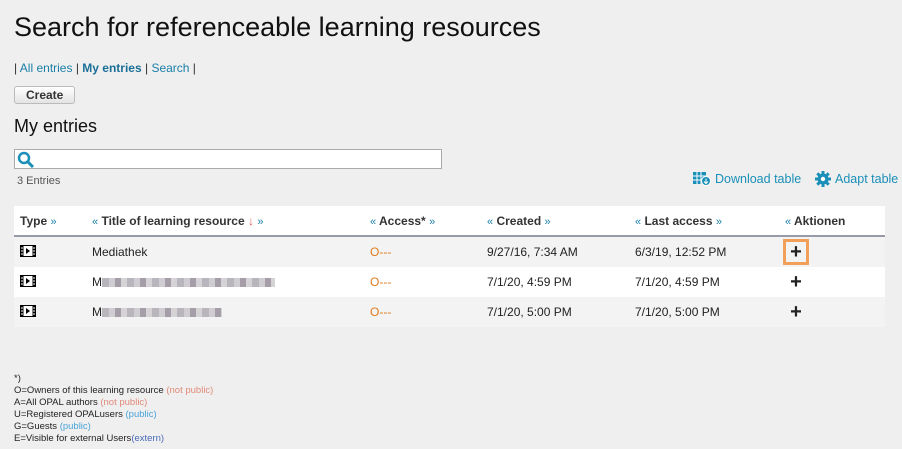  What do you see at coordinates (758, 178) in the screenshot?
I see `download-table-label: Download table` at bounding box center [758, 178].